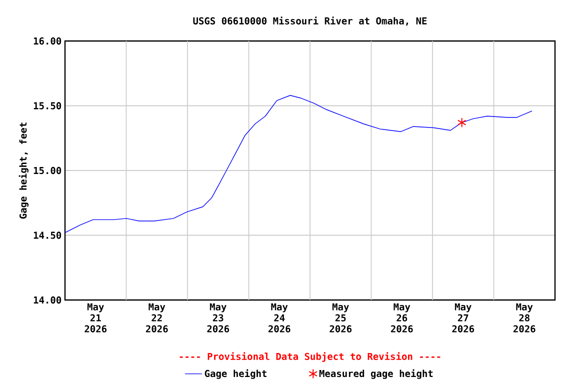 The image size is (576, 384). I want to click on chart-title: USGS 06610000 Missouri River at Omaha, NE, so click(310, 21).